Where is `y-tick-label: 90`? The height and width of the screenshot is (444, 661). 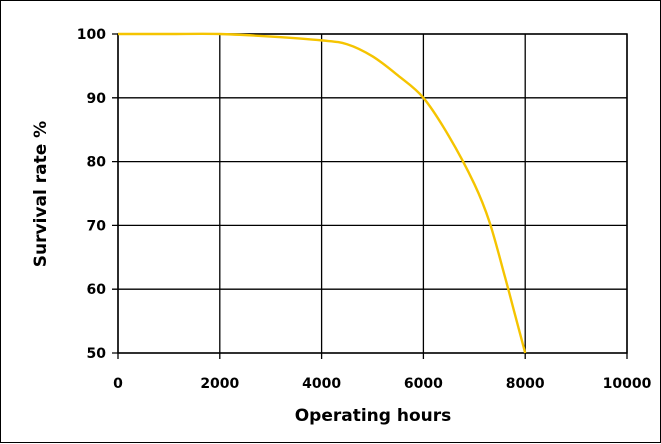 y-tick-label: 90 is located at coordinates (97, 99).